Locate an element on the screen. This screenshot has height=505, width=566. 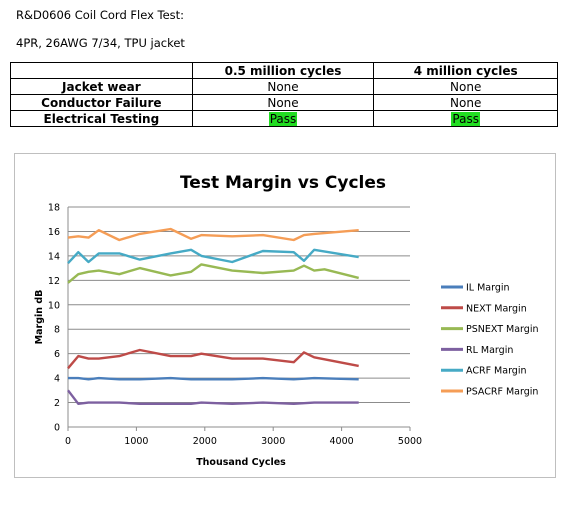
y-tick-label: 0 is located at coordinates (57, 428).